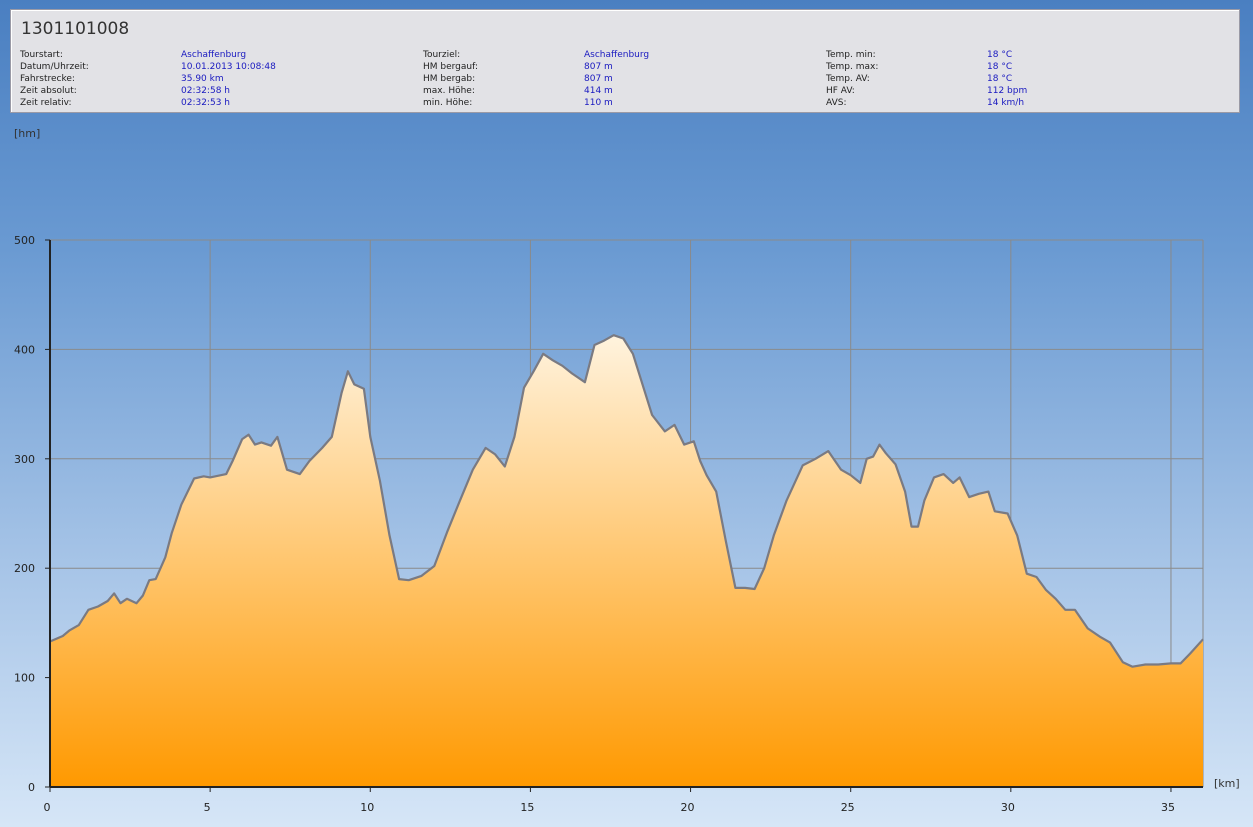 The width and height of the screenshot is (1253, 827). I want to click on y-tick-label: 200, so click(24, 568).